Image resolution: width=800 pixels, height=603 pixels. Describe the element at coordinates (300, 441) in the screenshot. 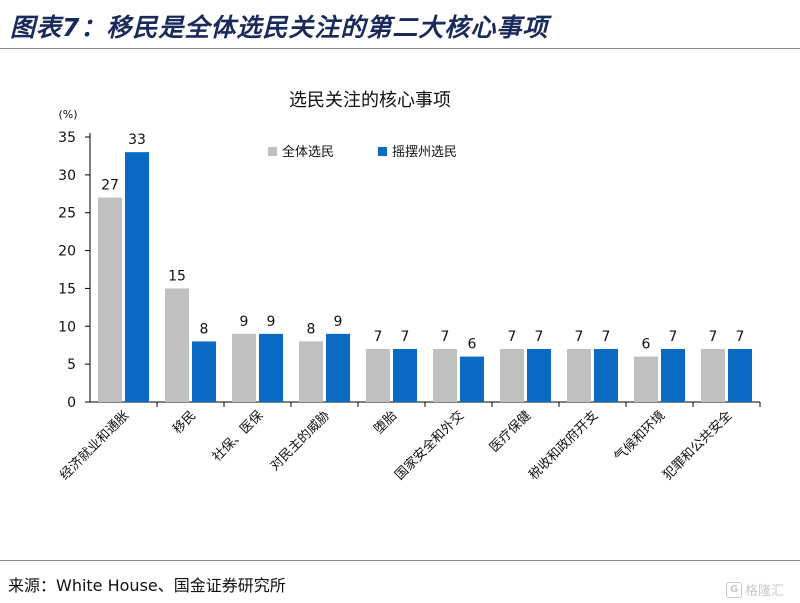

I see `x-tick-label: 对民主的威胁` at that location.